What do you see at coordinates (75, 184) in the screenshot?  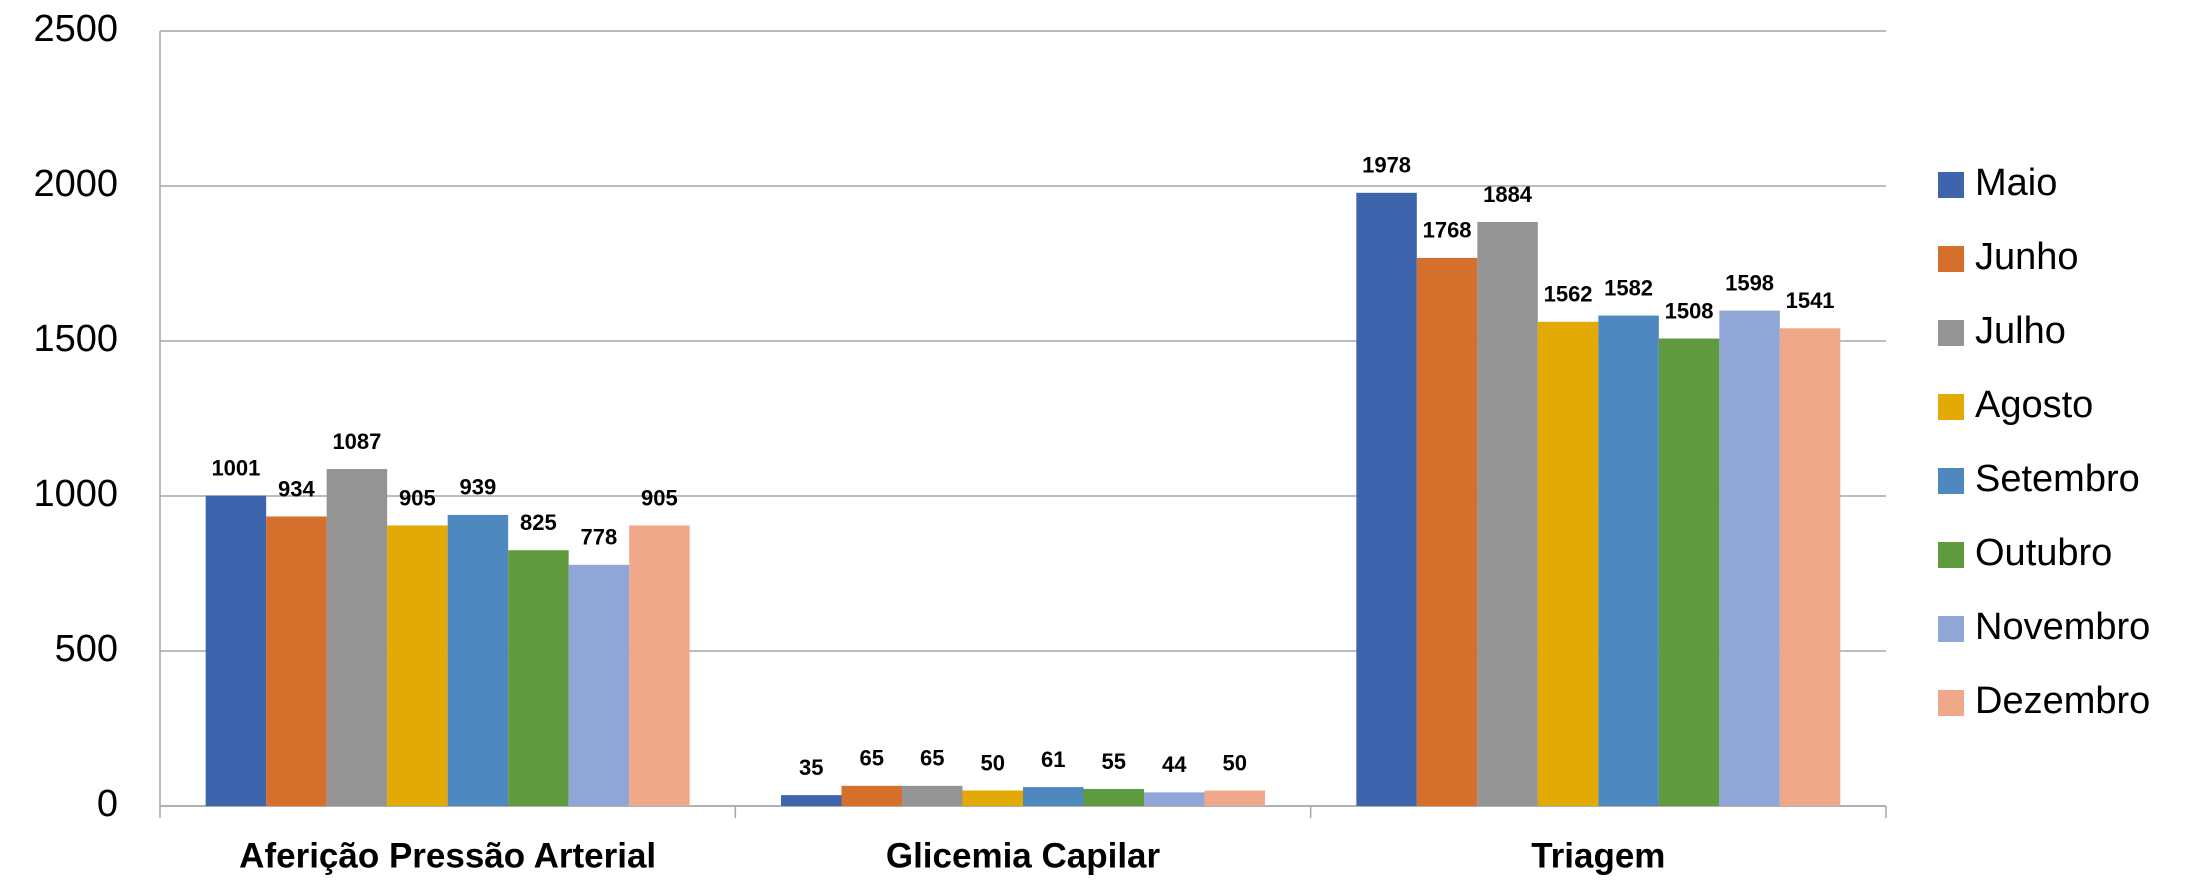 I see `y-tick-label: 2000` at bounding box center [75, 184].